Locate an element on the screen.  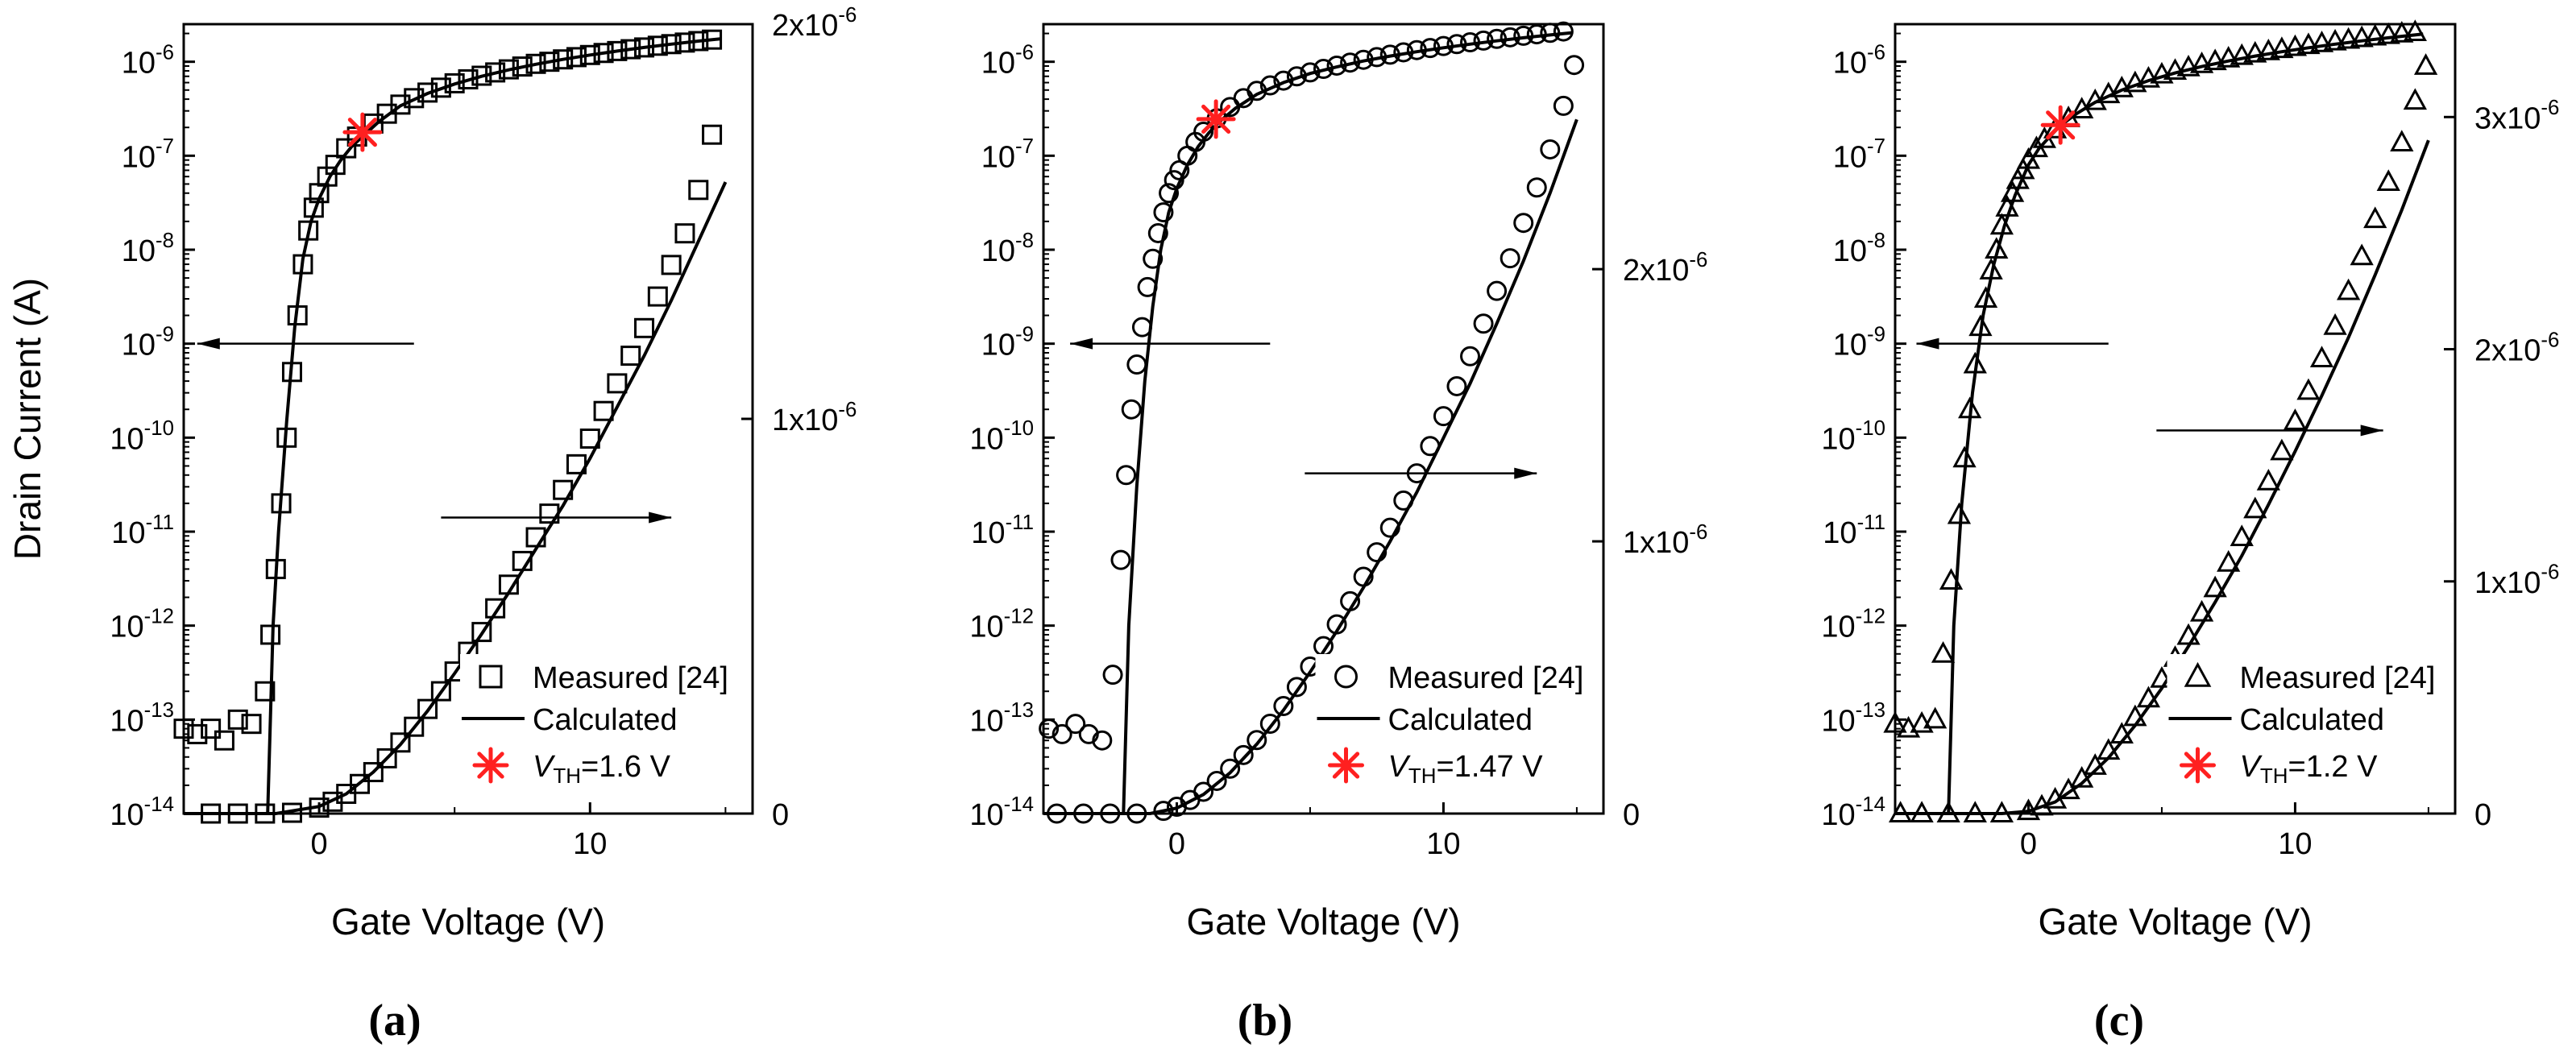
legend-calculated-label: Calculated is located at coordinates (605, 720).